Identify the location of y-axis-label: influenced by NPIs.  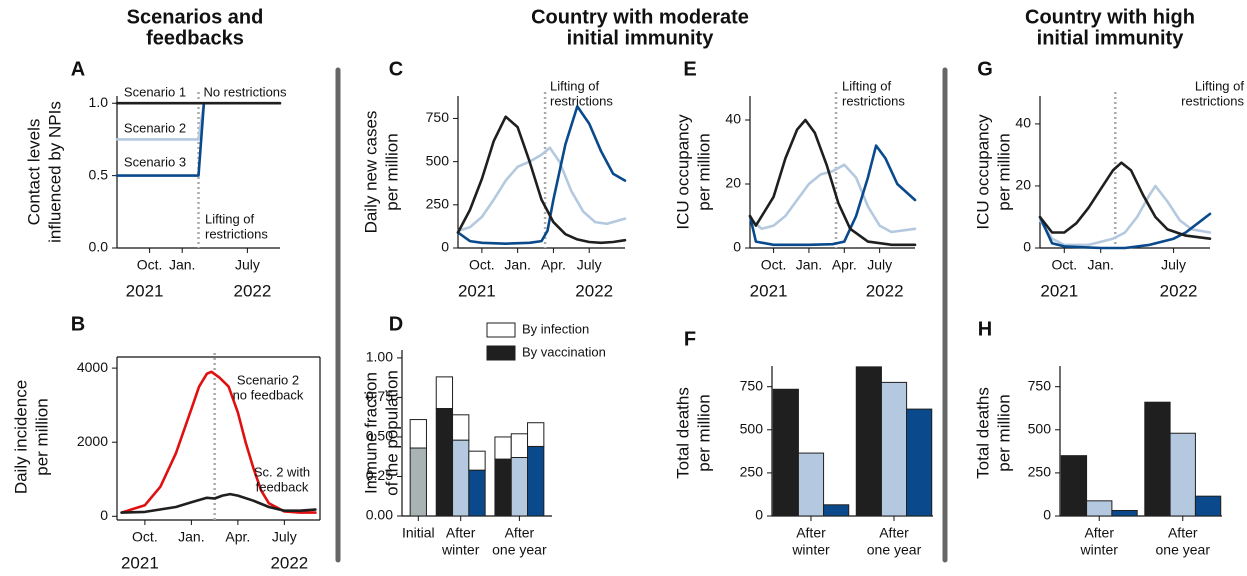
(54, 172).